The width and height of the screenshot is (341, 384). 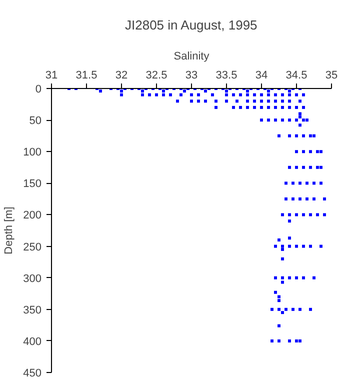 What do you see at coordinates (32, 278) in the screenshot?
I see `y-tick-label: 300` at bounding box center [32, 278].